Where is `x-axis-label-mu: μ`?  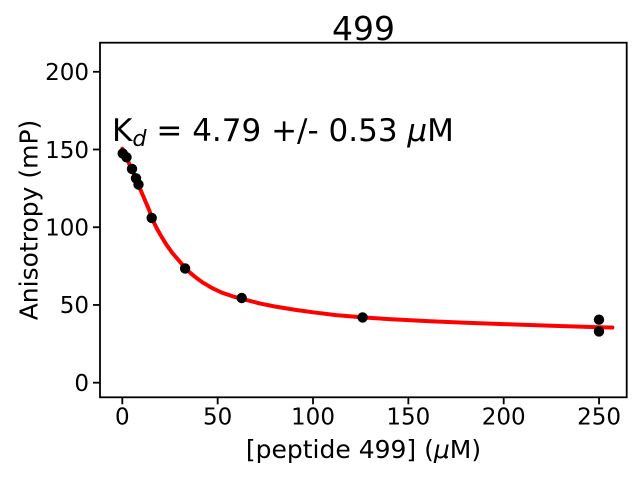 x-axis-label-mu: μ is located at coordinates (441, 449).